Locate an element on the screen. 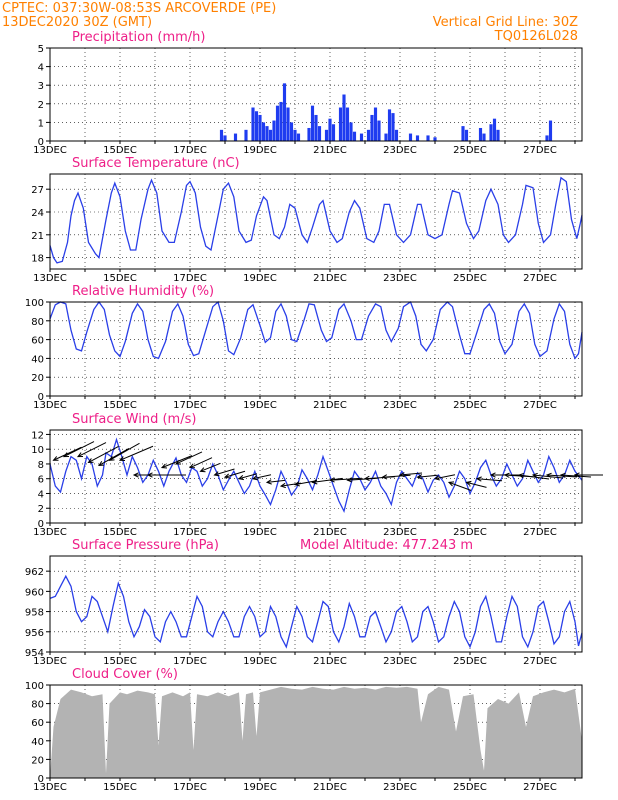  y-tick-label: 24 is located at coordinates (37, 213).